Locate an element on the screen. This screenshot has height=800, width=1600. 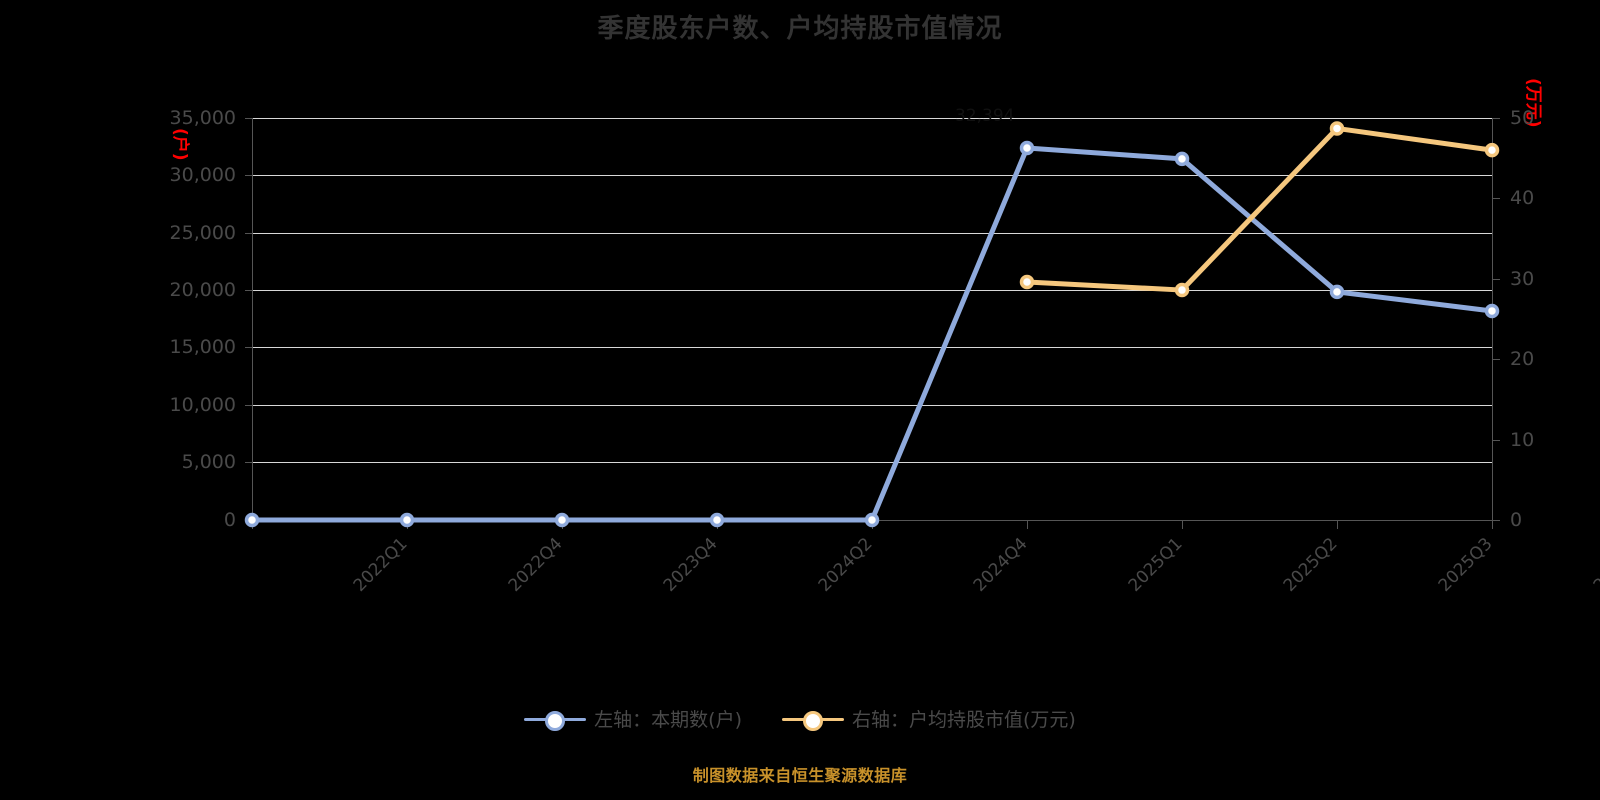
y-axis-right-tick-50: 50 is located at coordinates (1522, 118).